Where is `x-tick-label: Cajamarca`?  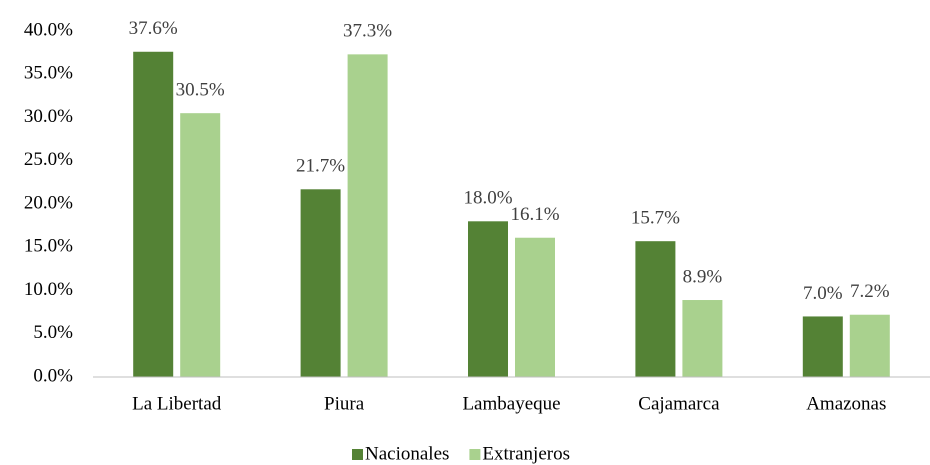
x-tick-label: Cajamarca is located at coordinates (679, 403).